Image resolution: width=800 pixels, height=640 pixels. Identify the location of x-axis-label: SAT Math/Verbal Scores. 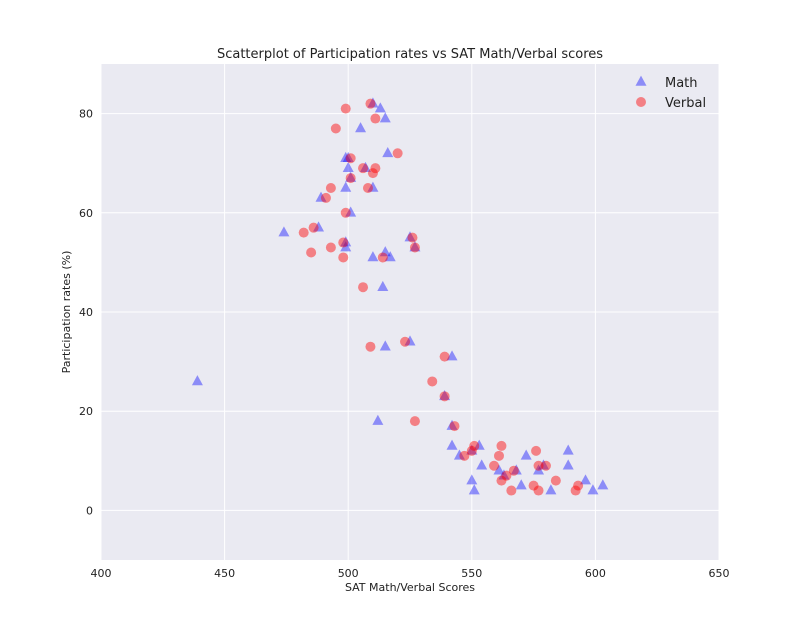
(410, 587).